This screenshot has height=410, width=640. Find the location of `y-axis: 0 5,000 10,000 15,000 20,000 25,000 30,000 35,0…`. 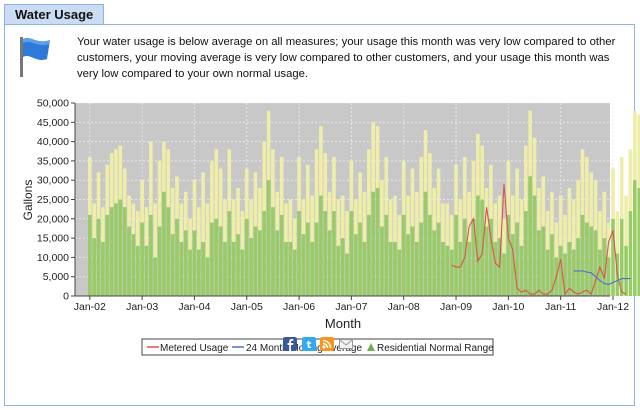

y-axis: 0 5,000 10,000 15,000 20,000 25,000 30,000 35,0… is located at coordinates (56, 200).